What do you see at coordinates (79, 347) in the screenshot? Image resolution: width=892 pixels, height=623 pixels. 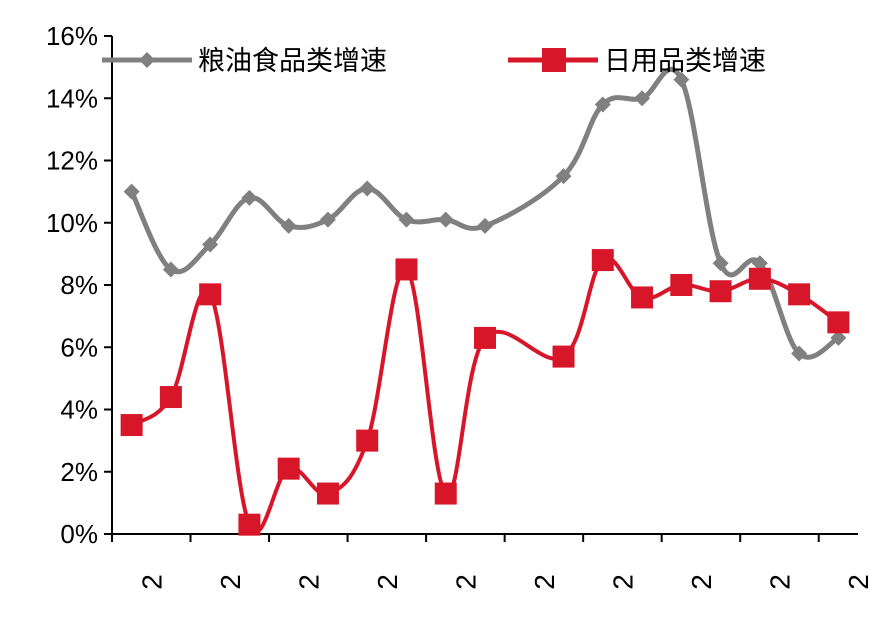 I see `y-tick-label: 6%` at bounding box center [79, 347].